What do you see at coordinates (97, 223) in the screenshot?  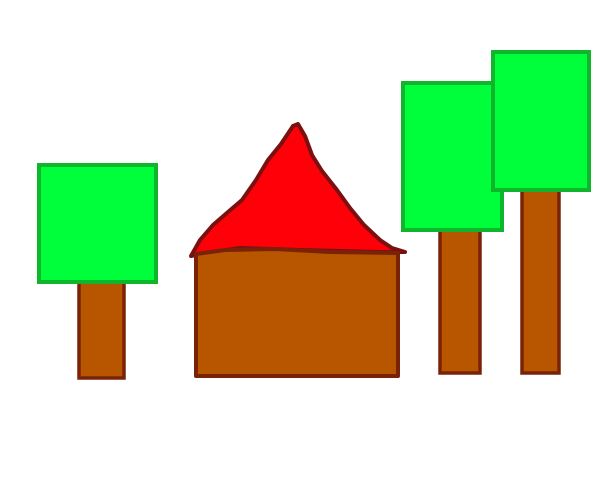 I see `tree-left-foliage` at bounding box center [97, 223].